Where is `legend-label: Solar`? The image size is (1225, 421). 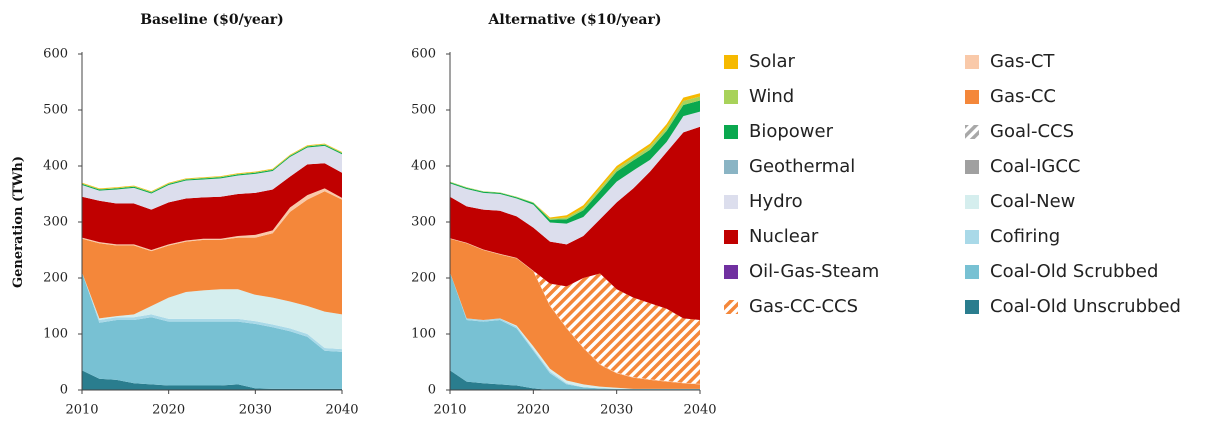 legend-label: Solar is located at coordinates (772, 61).